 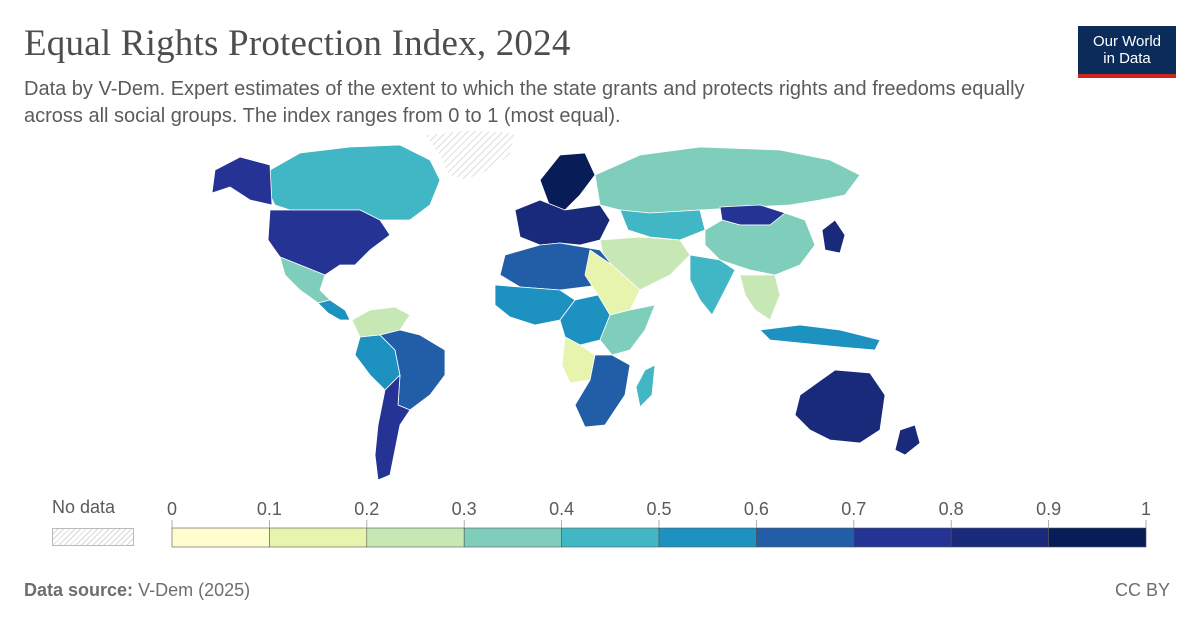 I want to click on region-southeast-asia, so click(x=760, y=297).